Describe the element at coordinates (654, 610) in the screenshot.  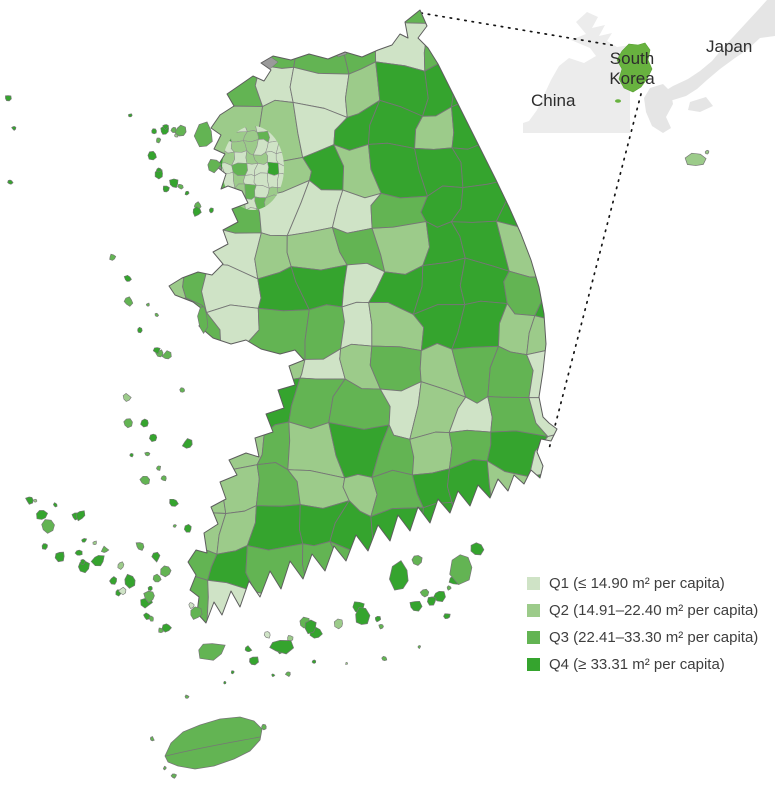
I see `legend-label-q2: Q2 (14.91–22.40 m² per capita)` at that location.